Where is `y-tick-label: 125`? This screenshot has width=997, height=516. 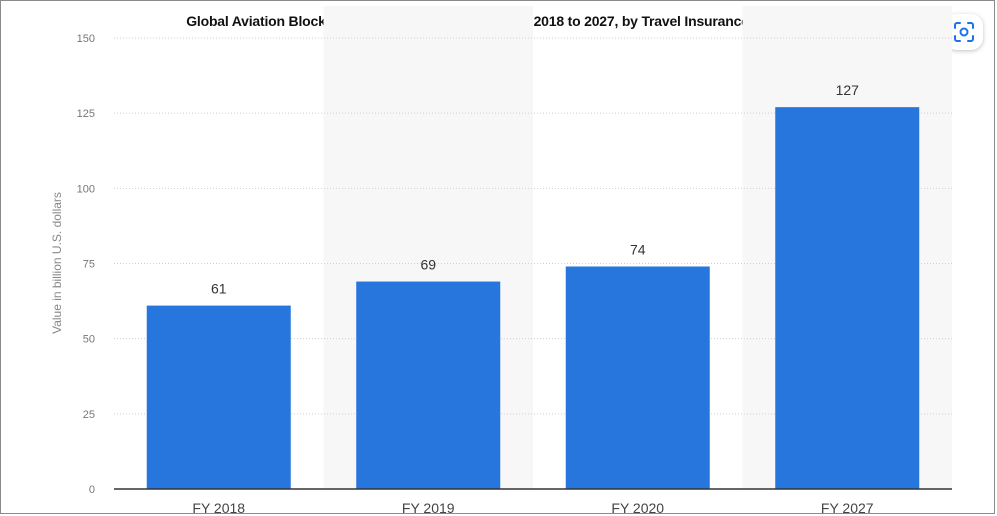 y-tick-label: 125 is located at coordinates (86, 114).